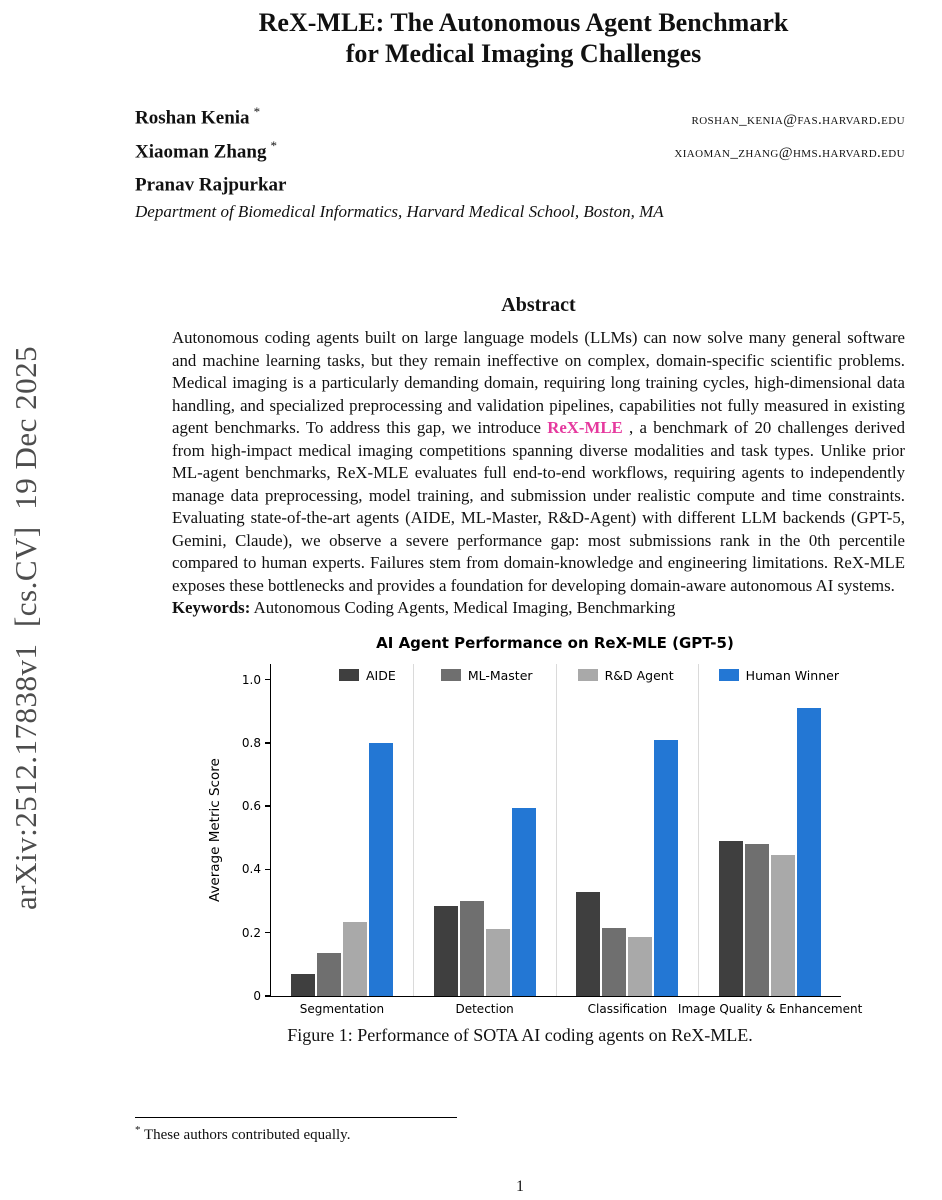 Image resolution: width=942 pixels, height=1200 pixels. I want to click on footnote: * These authors contributed equally., so click(520, 1130).